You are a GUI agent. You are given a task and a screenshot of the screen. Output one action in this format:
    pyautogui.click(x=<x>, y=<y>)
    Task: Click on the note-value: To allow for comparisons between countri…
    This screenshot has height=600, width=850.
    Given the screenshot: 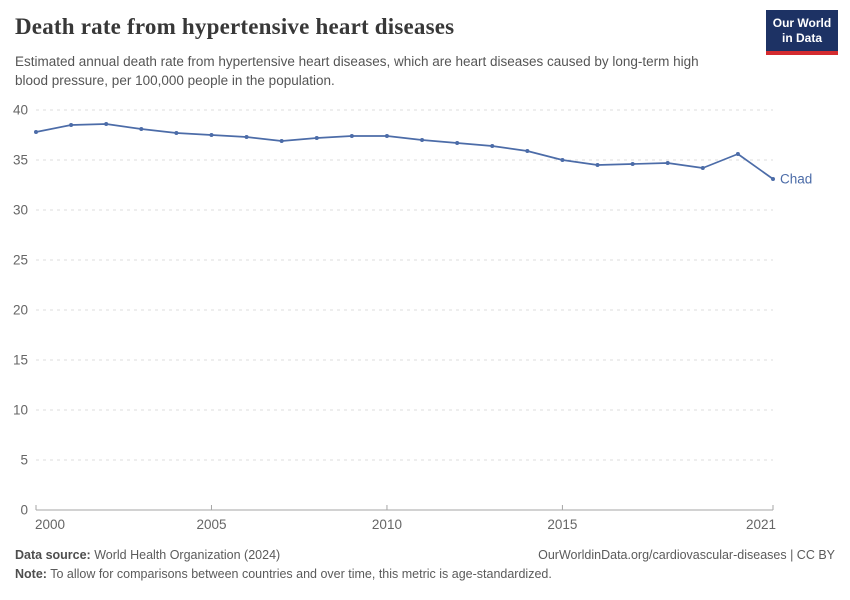 What is the action you would take?
    pyautogui.click(x=299, y=574)
    